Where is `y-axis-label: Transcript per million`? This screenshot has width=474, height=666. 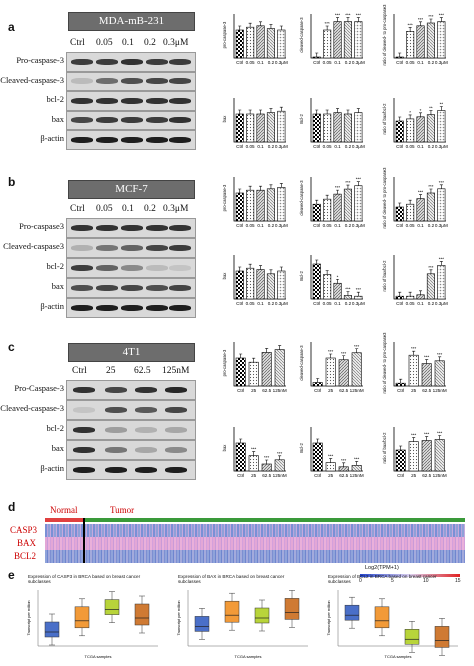 y-axis-label: Transcript per million is located at coordinates (29, 617).